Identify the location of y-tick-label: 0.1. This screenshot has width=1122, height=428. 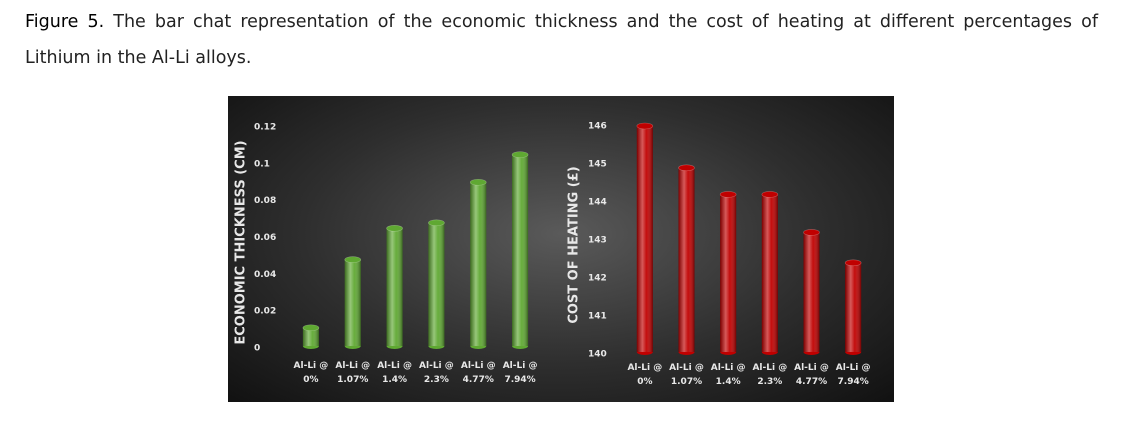
(262, 164).